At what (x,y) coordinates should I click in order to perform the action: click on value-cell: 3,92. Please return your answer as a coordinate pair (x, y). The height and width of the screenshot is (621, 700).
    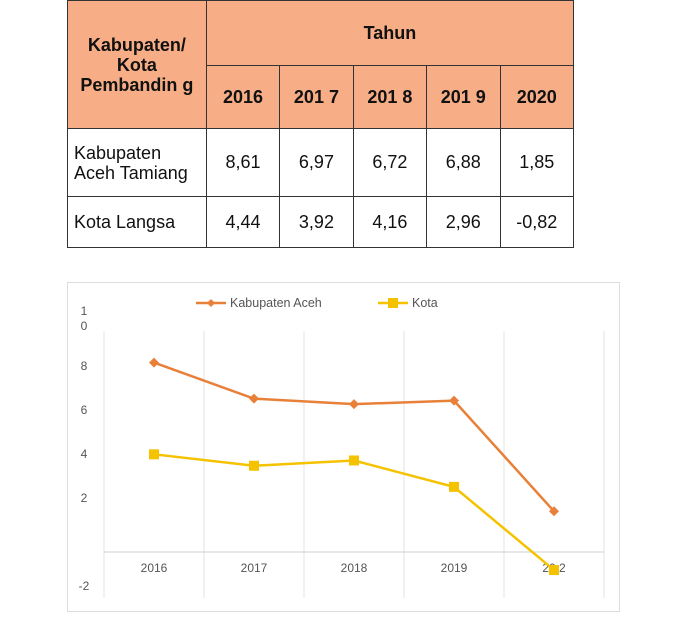
    Looking at the image, I should click on (316, 222).